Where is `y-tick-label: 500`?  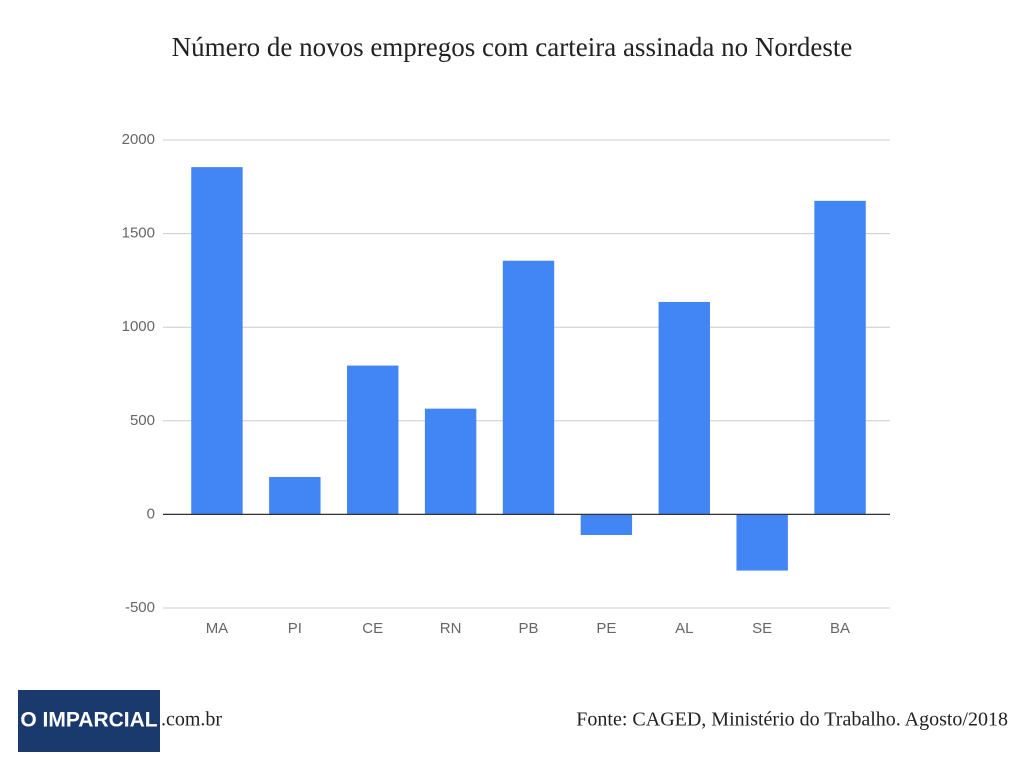 y-tick-label: 500 is located at coordinates (142, 420).